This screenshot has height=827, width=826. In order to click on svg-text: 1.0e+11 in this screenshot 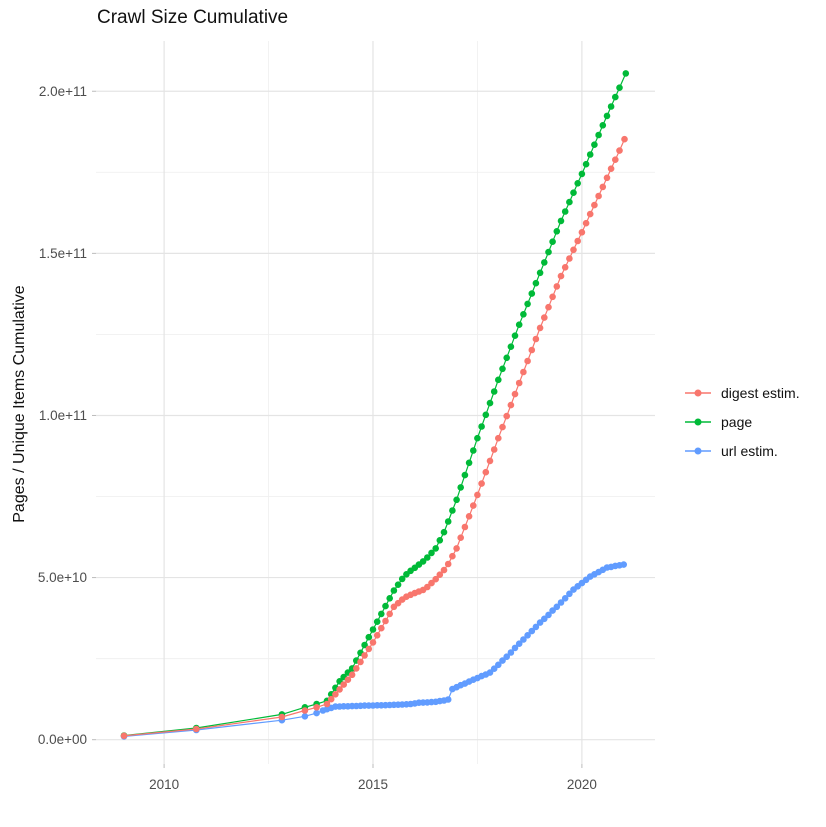, I will do `click(63, 415)`.